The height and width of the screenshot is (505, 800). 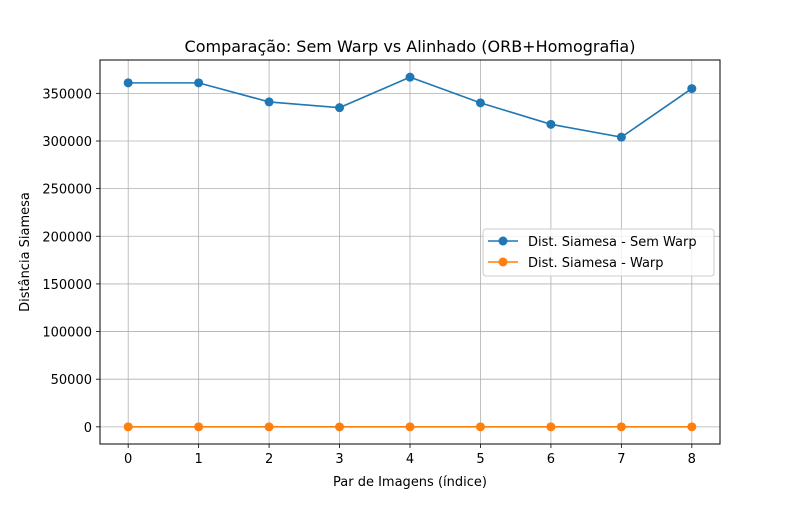 What do you see at coordinates (269, 459) in the screenshot?
I see `x-tick-label: 2` at bounding box center [269, 459].